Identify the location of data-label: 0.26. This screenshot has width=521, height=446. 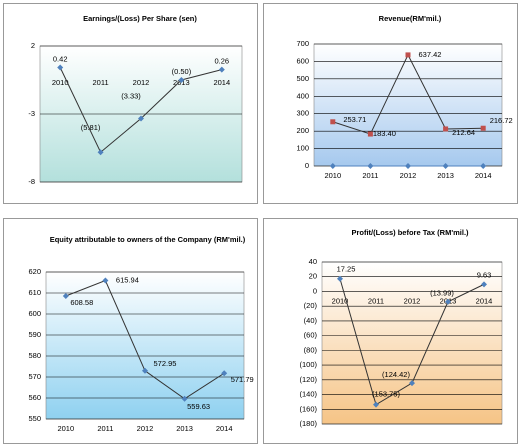
(221, 61).